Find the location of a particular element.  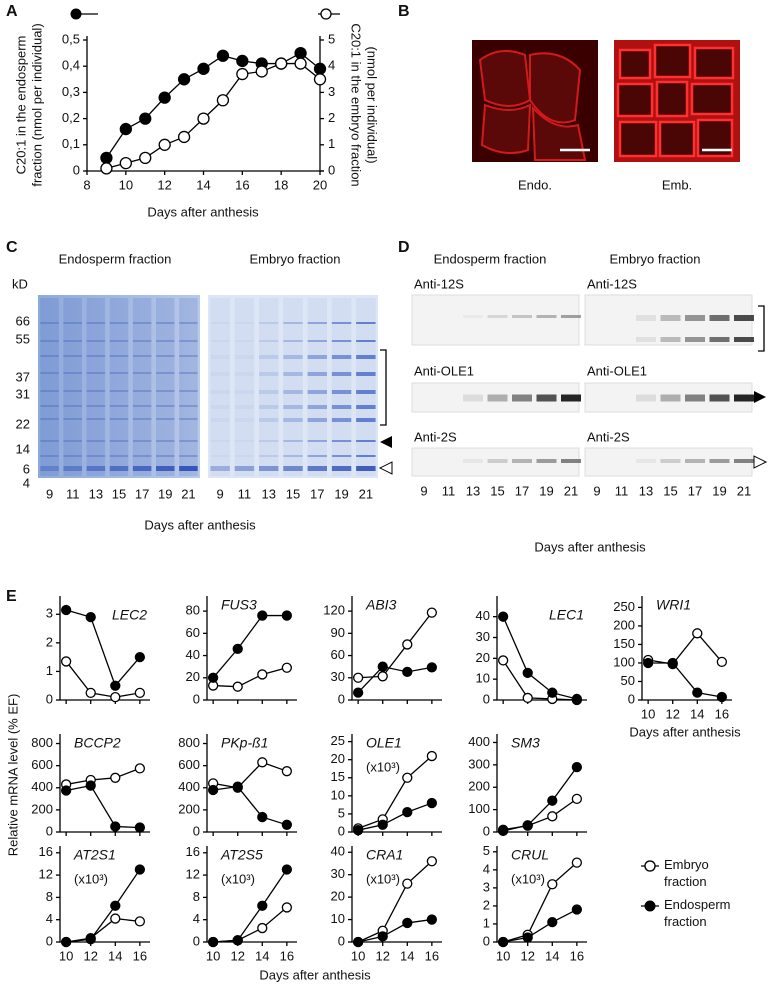

y-tick-label: 3 is located at coordinates (486, 886).